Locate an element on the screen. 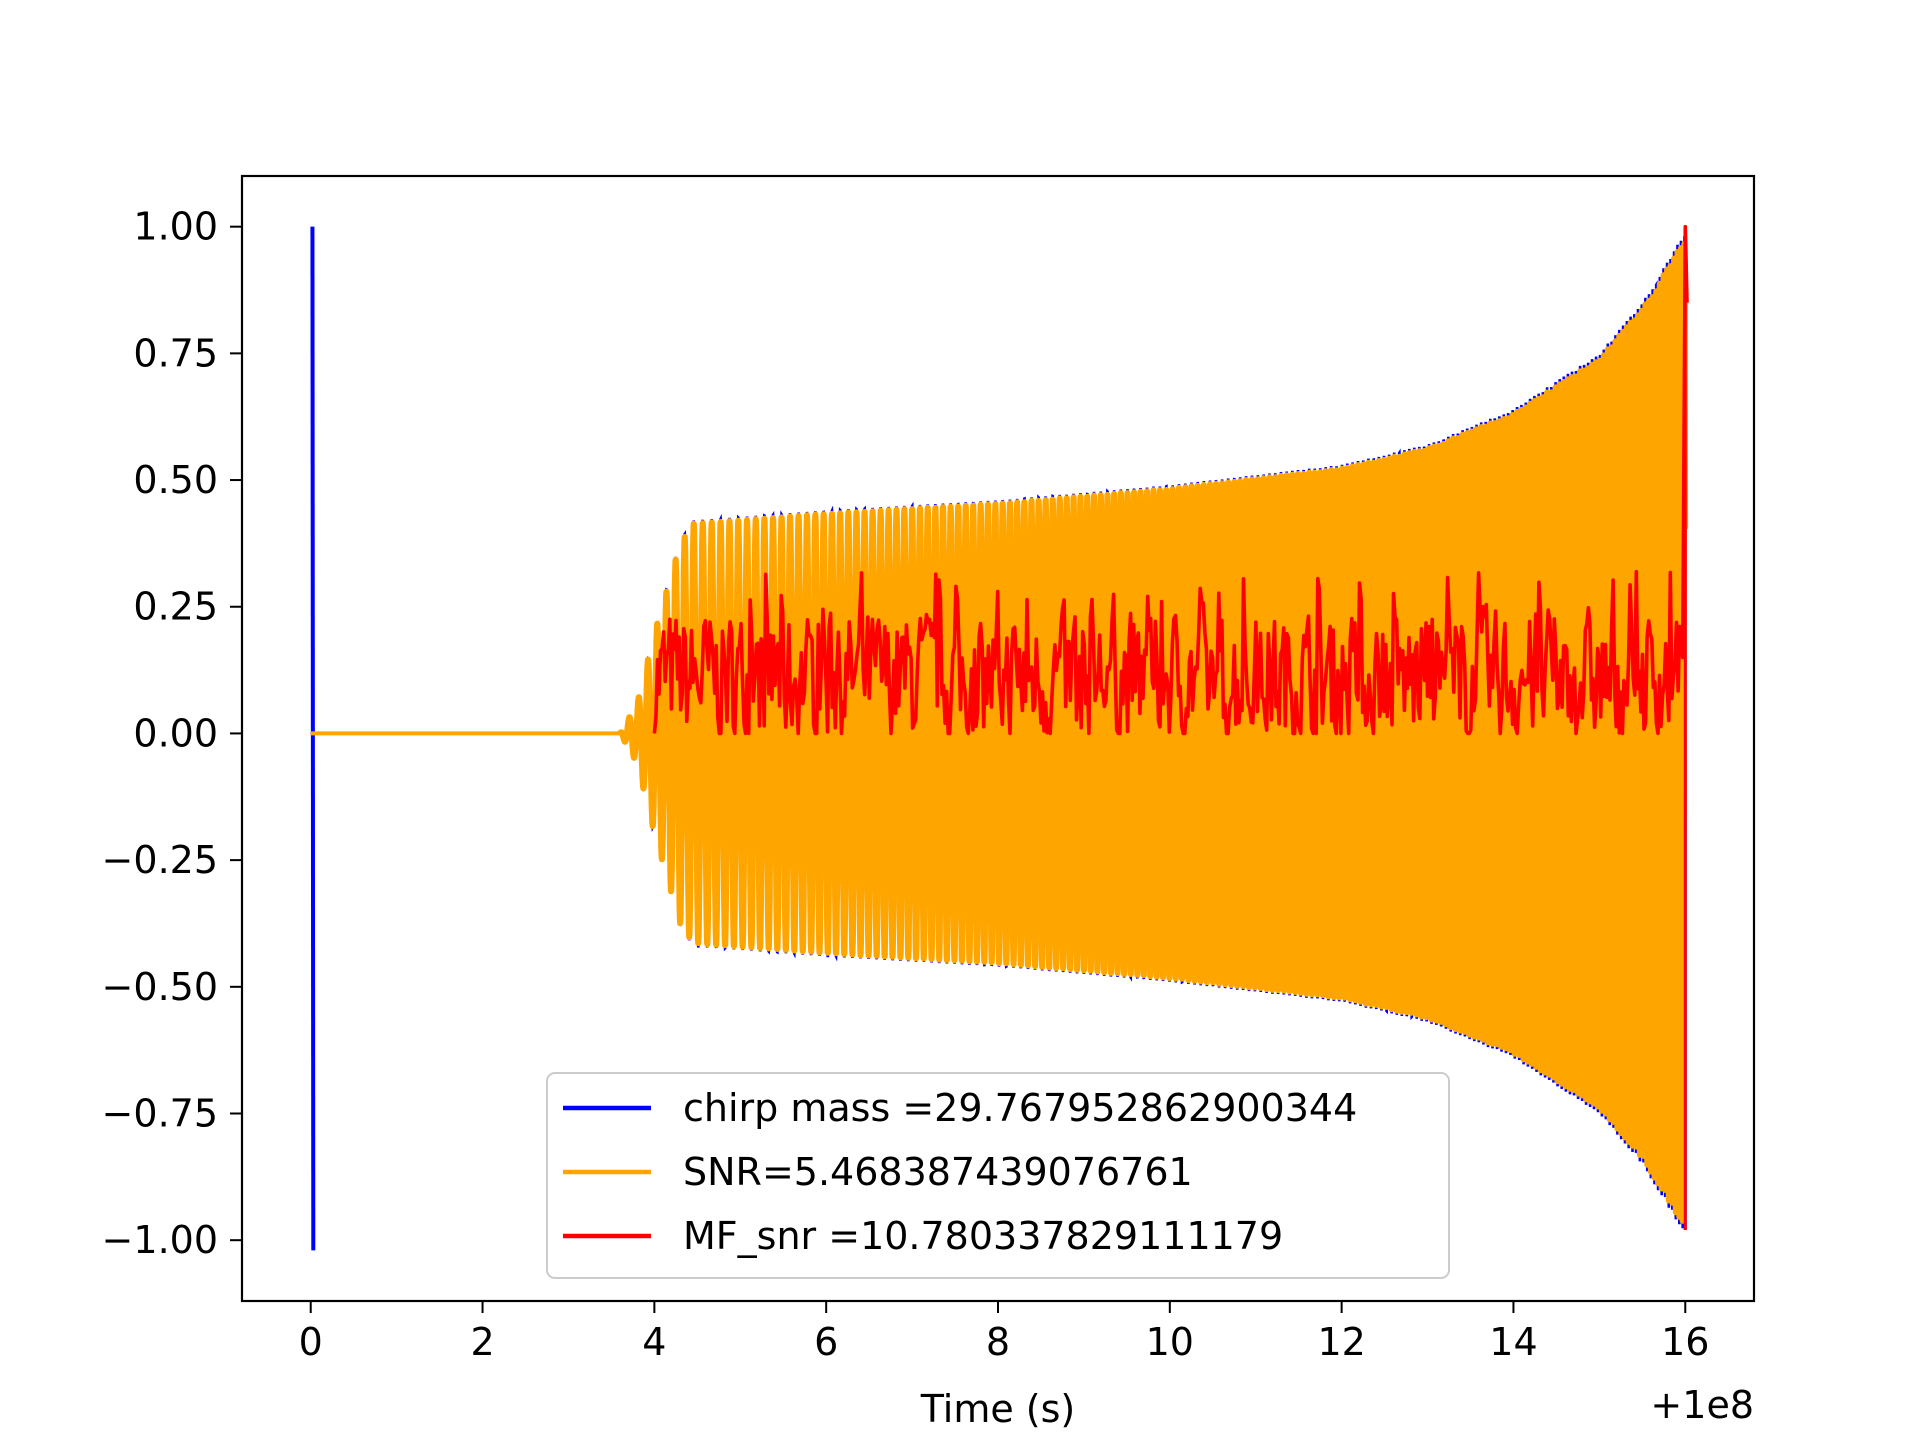 The width and height of the screenshot is (1920, 1440). legend-label-chirp: chirp mass =29.767952862900344 is located at coordinates (1020, 1108).